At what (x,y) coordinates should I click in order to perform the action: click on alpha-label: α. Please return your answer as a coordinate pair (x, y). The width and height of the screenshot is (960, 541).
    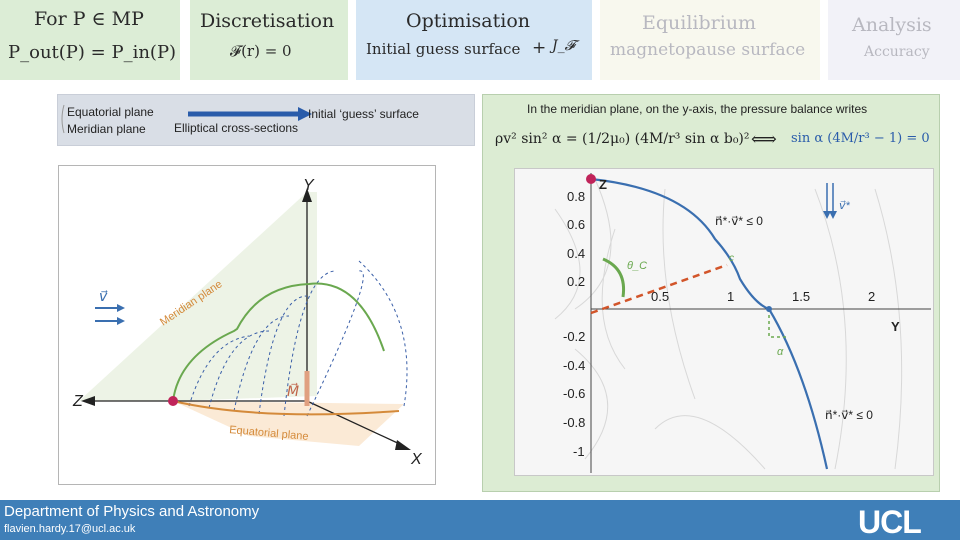
    Looking at the image, I should click on (780, 352).